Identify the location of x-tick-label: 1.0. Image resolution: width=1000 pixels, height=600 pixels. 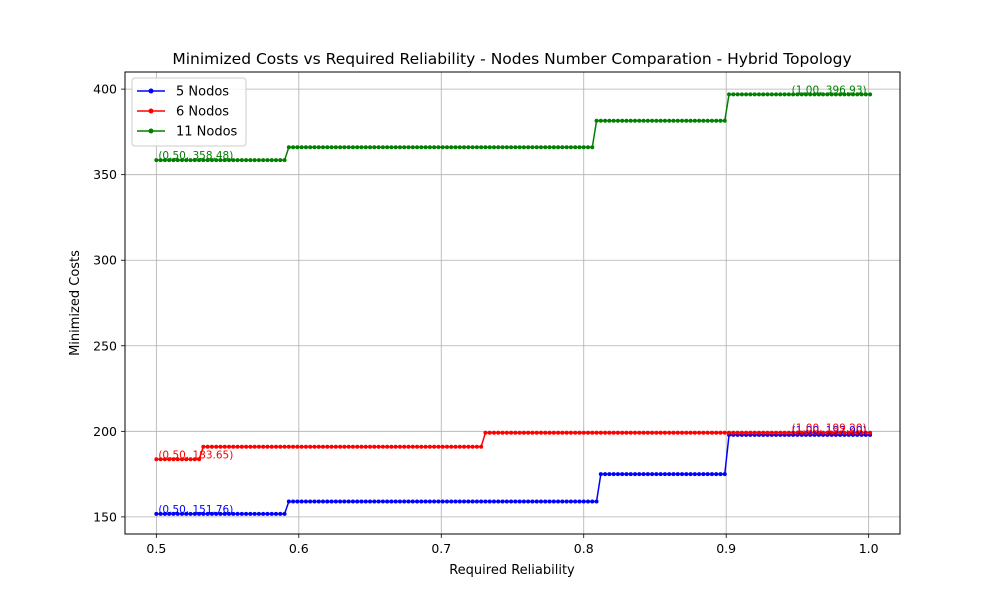
(869, 548).